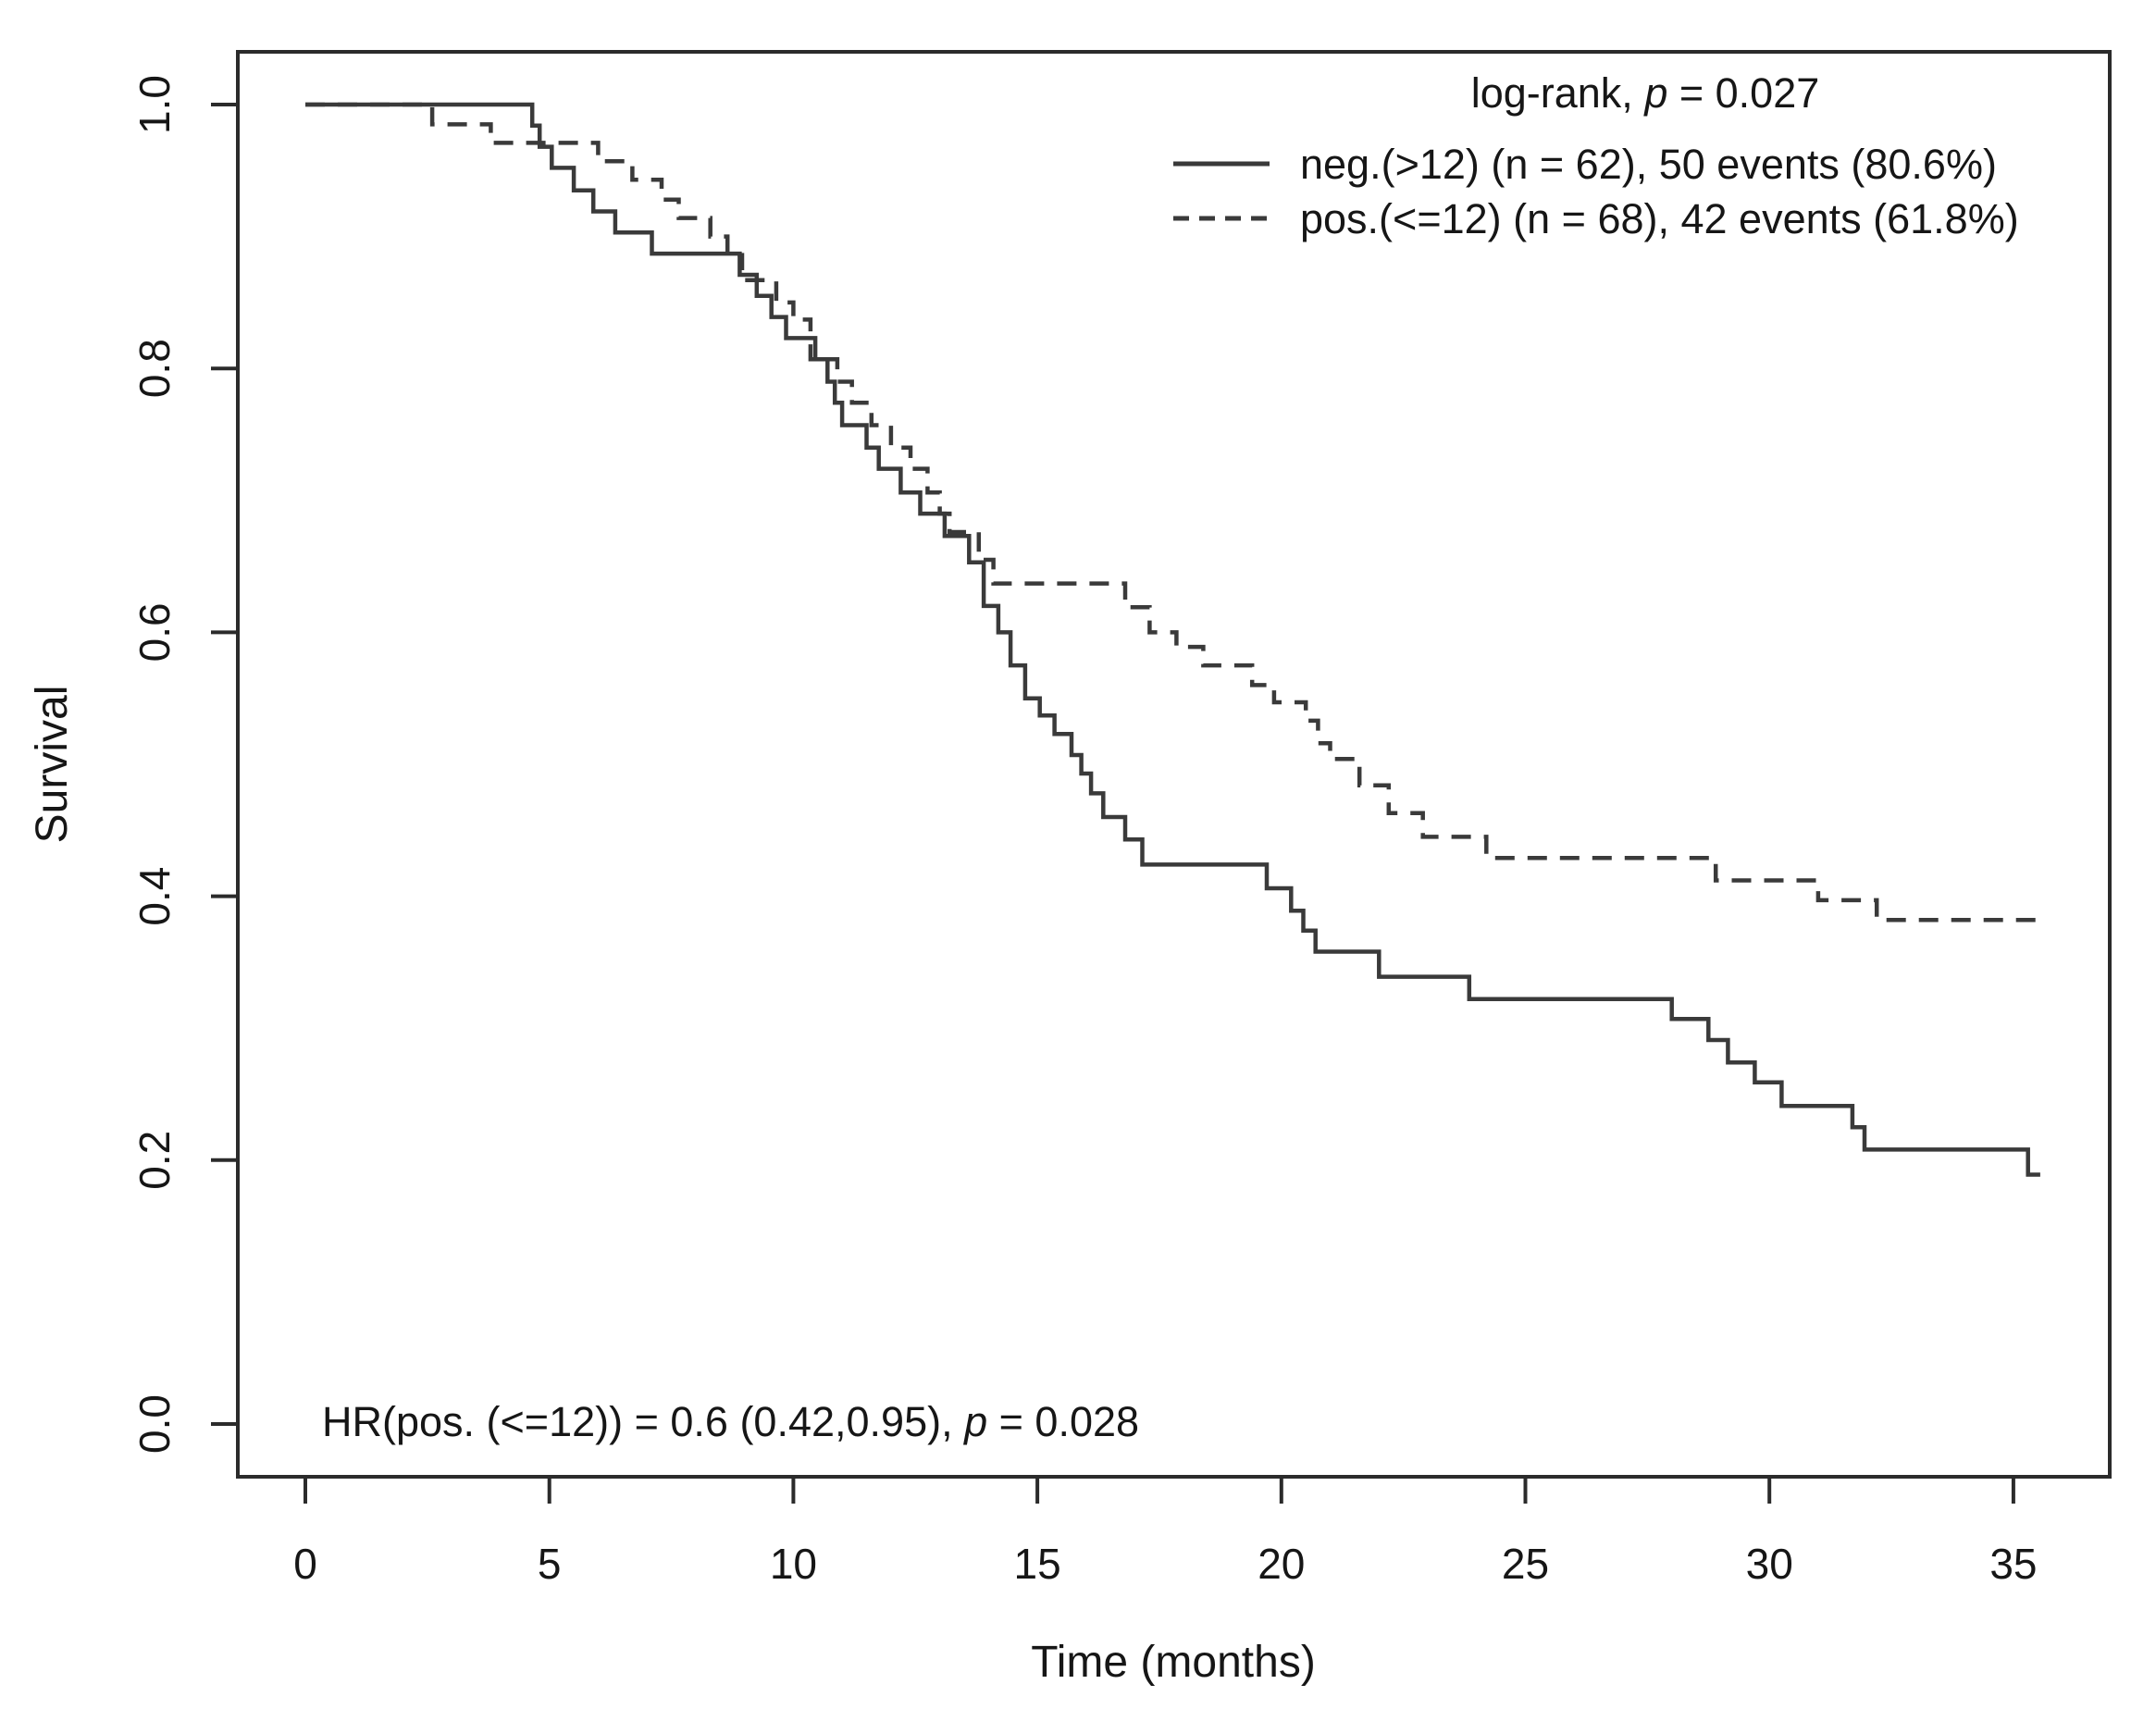  I want to click on legend-label-neg: neg.(>12) (n = 62), 50 events (80.6%), so click(1648, 164).